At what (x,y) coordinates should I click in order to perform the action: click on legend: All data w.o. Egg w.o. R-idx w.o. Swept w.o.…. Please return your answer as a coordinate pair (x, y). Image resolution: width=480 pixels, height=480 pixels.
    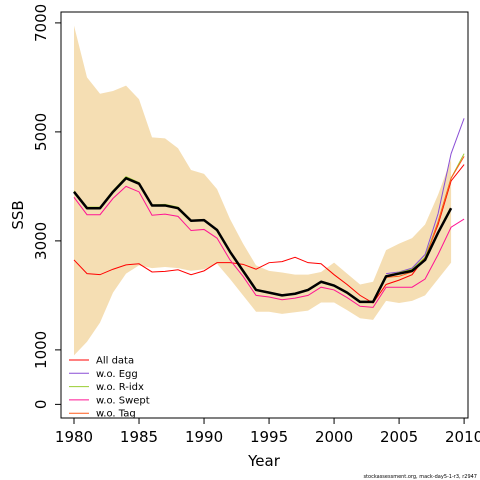
    Looking at the image, I should click on (109, 388).